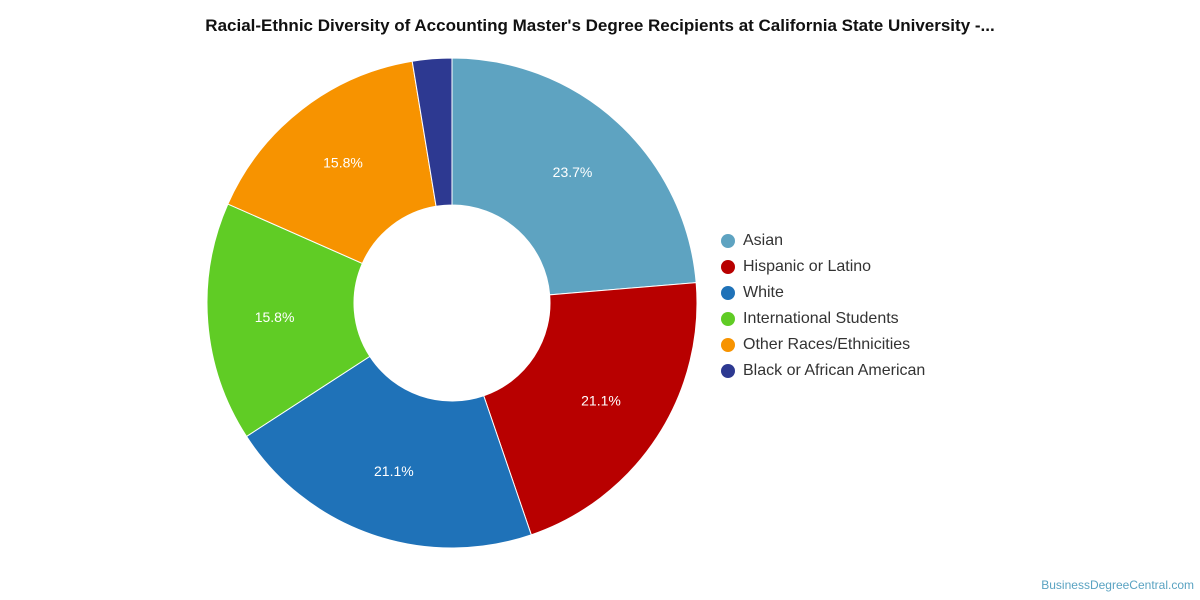 The width and height of the screenshot is (1200, 600). What do you see at coordinates (394, 471) in the screenshot?
I see `data-label-white: 21.1%` at bounding box center [394, 471].